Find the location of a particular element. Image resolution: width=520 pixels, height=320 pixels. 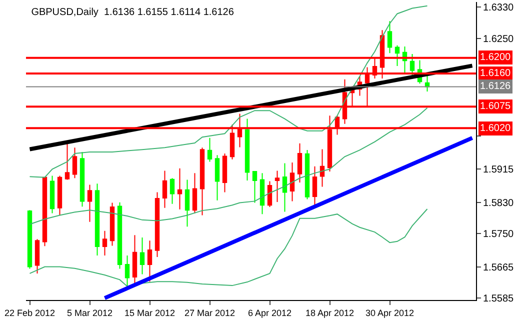

ref-line-label: 1.6126 is located at coordinates (496, 86).